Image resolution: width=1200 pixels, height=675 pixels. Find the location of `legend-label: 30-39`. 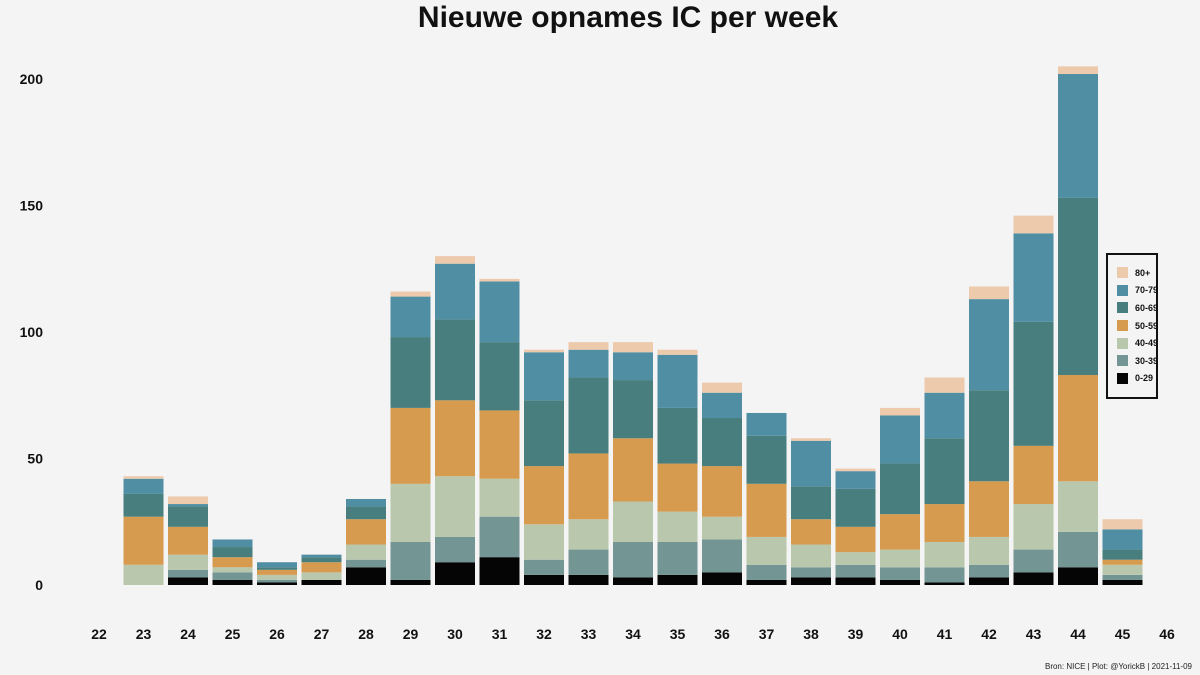

legend-label: 30-39 is located at coordinates (1147, 360).